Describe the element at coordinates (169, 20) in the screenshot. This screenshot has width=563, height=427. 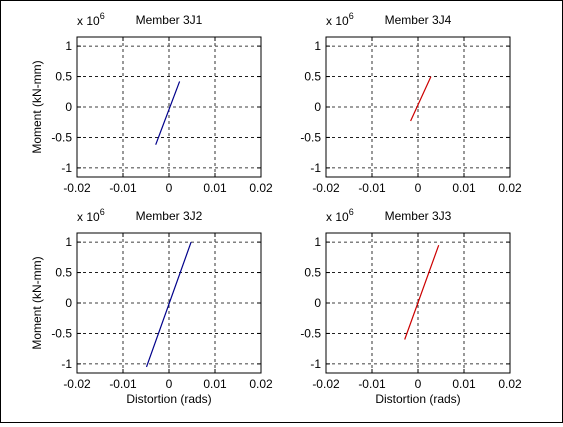
I see `chart-title: Member 3J1` at that location.